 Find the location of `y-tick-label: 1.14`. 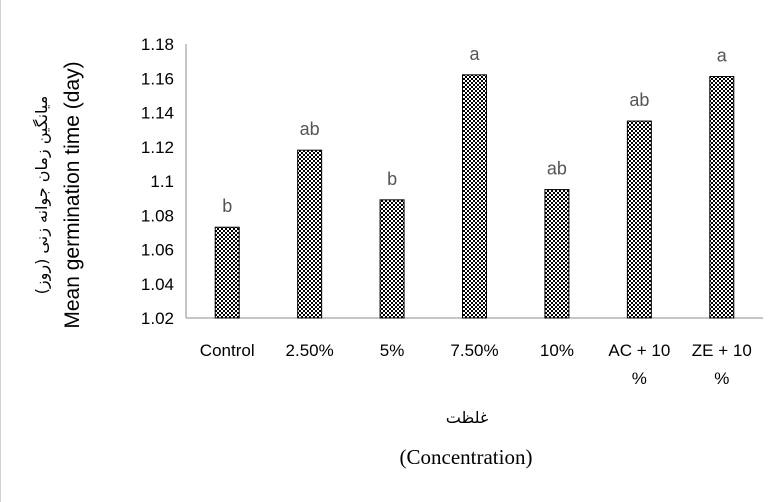

y-tick-label: 1.14 is located at coordinates (157, 113).